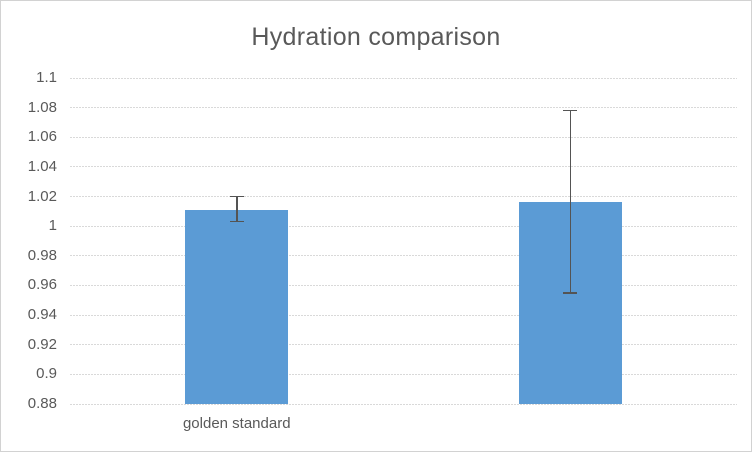  Describe the element at coordinates (237, 306) in the screenshot. I see `bar-series1` at that location.